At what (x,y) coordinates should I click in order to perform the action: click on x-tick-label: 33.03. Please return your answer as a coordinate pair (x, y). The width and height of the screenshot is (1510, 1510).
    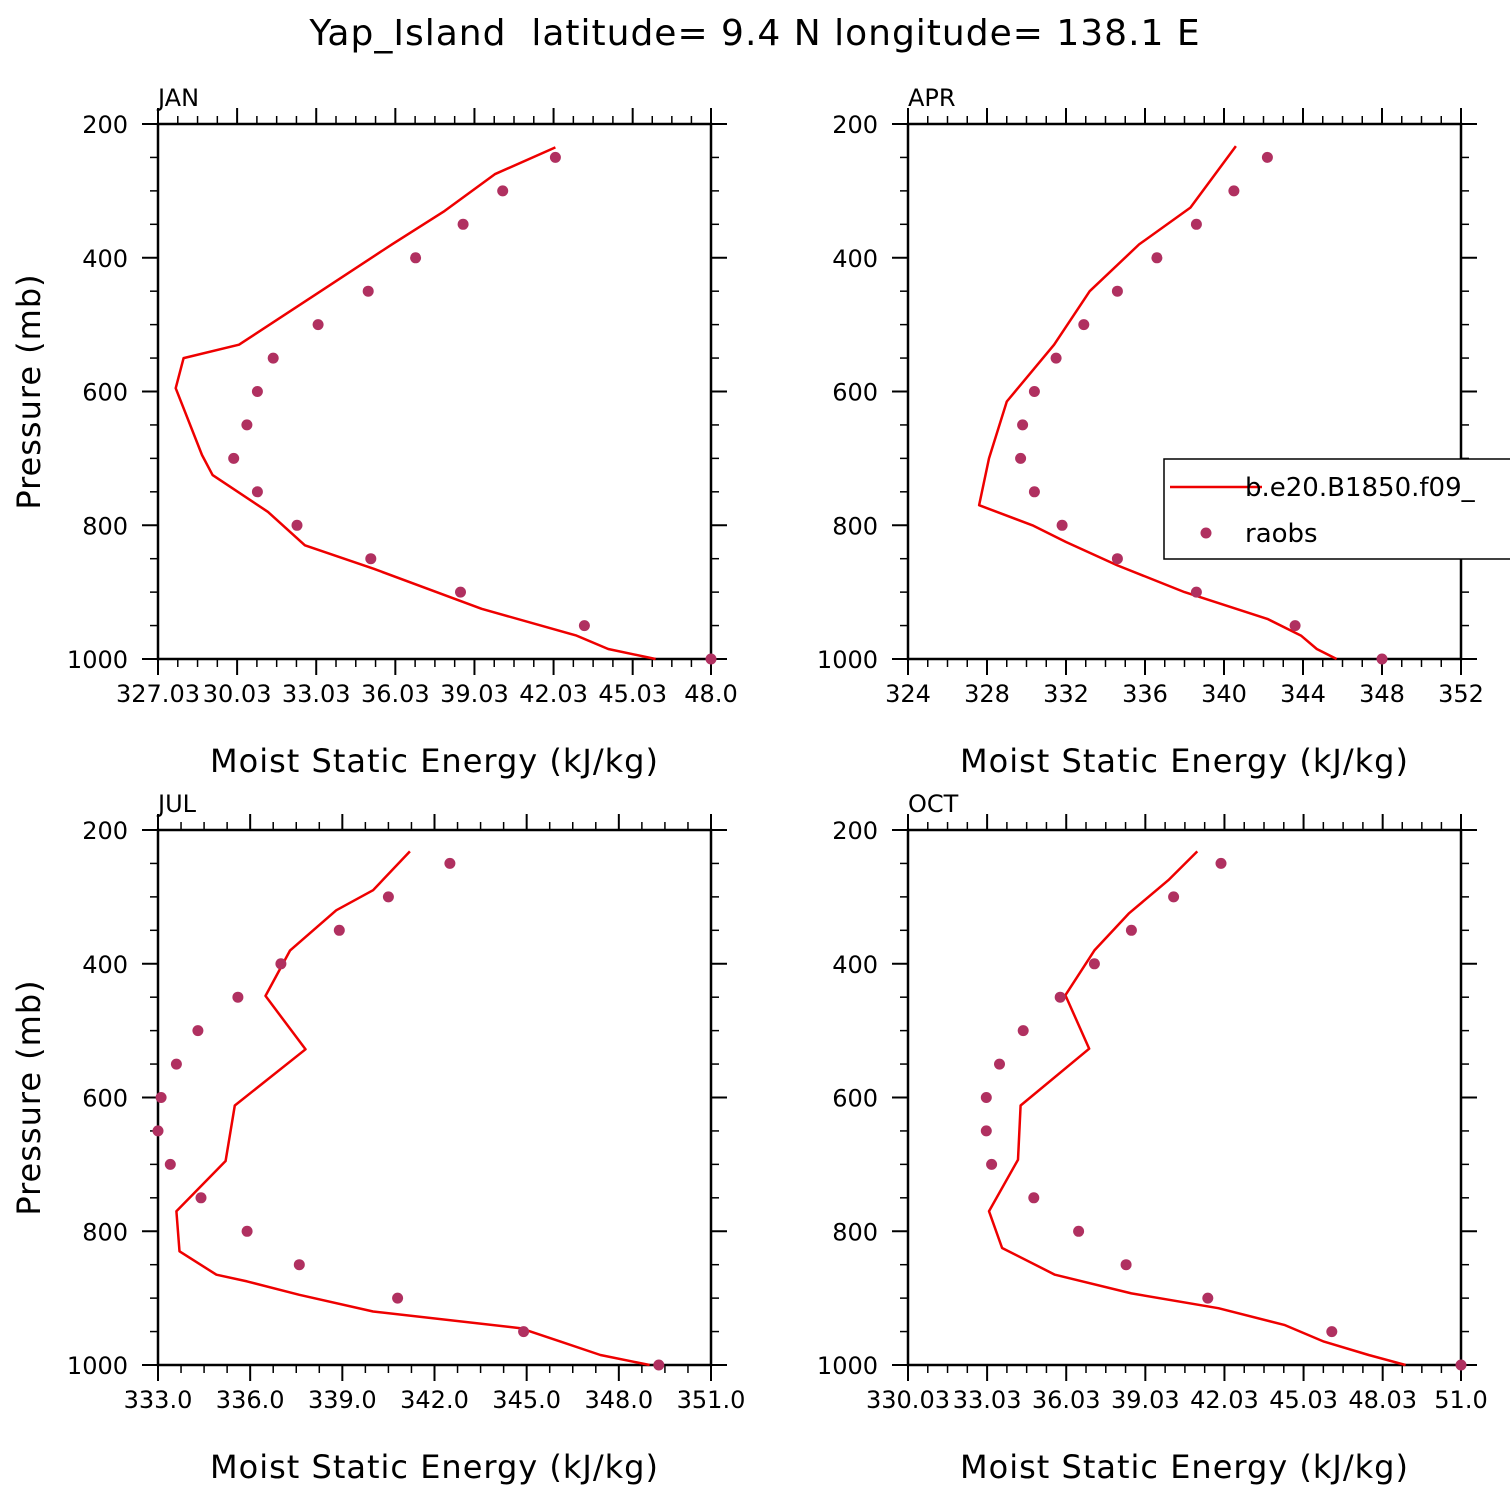
    Looking at the image, I should click on (316, 694).